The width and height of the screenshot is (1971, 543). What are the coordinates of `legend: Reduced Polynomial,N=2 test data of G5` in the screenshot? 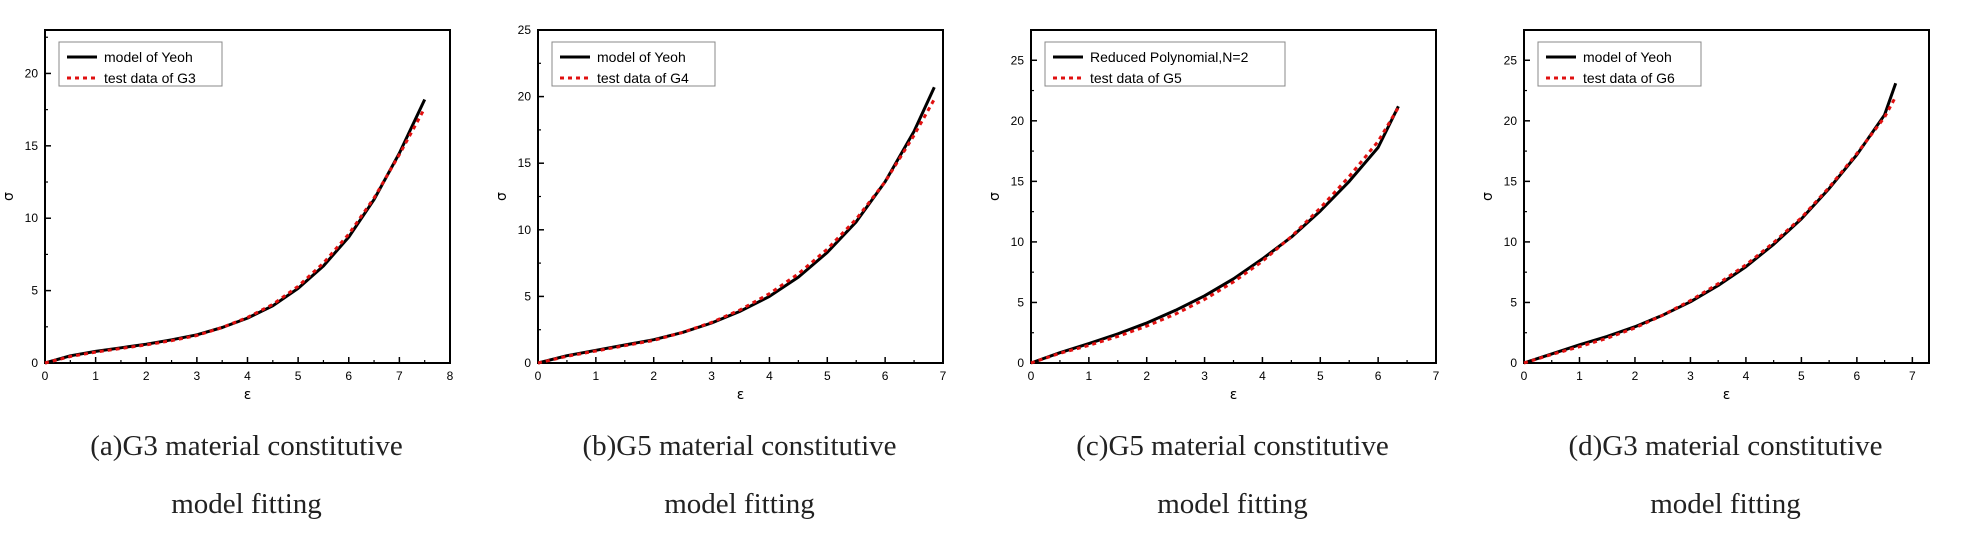 It's located at (1165, 64).